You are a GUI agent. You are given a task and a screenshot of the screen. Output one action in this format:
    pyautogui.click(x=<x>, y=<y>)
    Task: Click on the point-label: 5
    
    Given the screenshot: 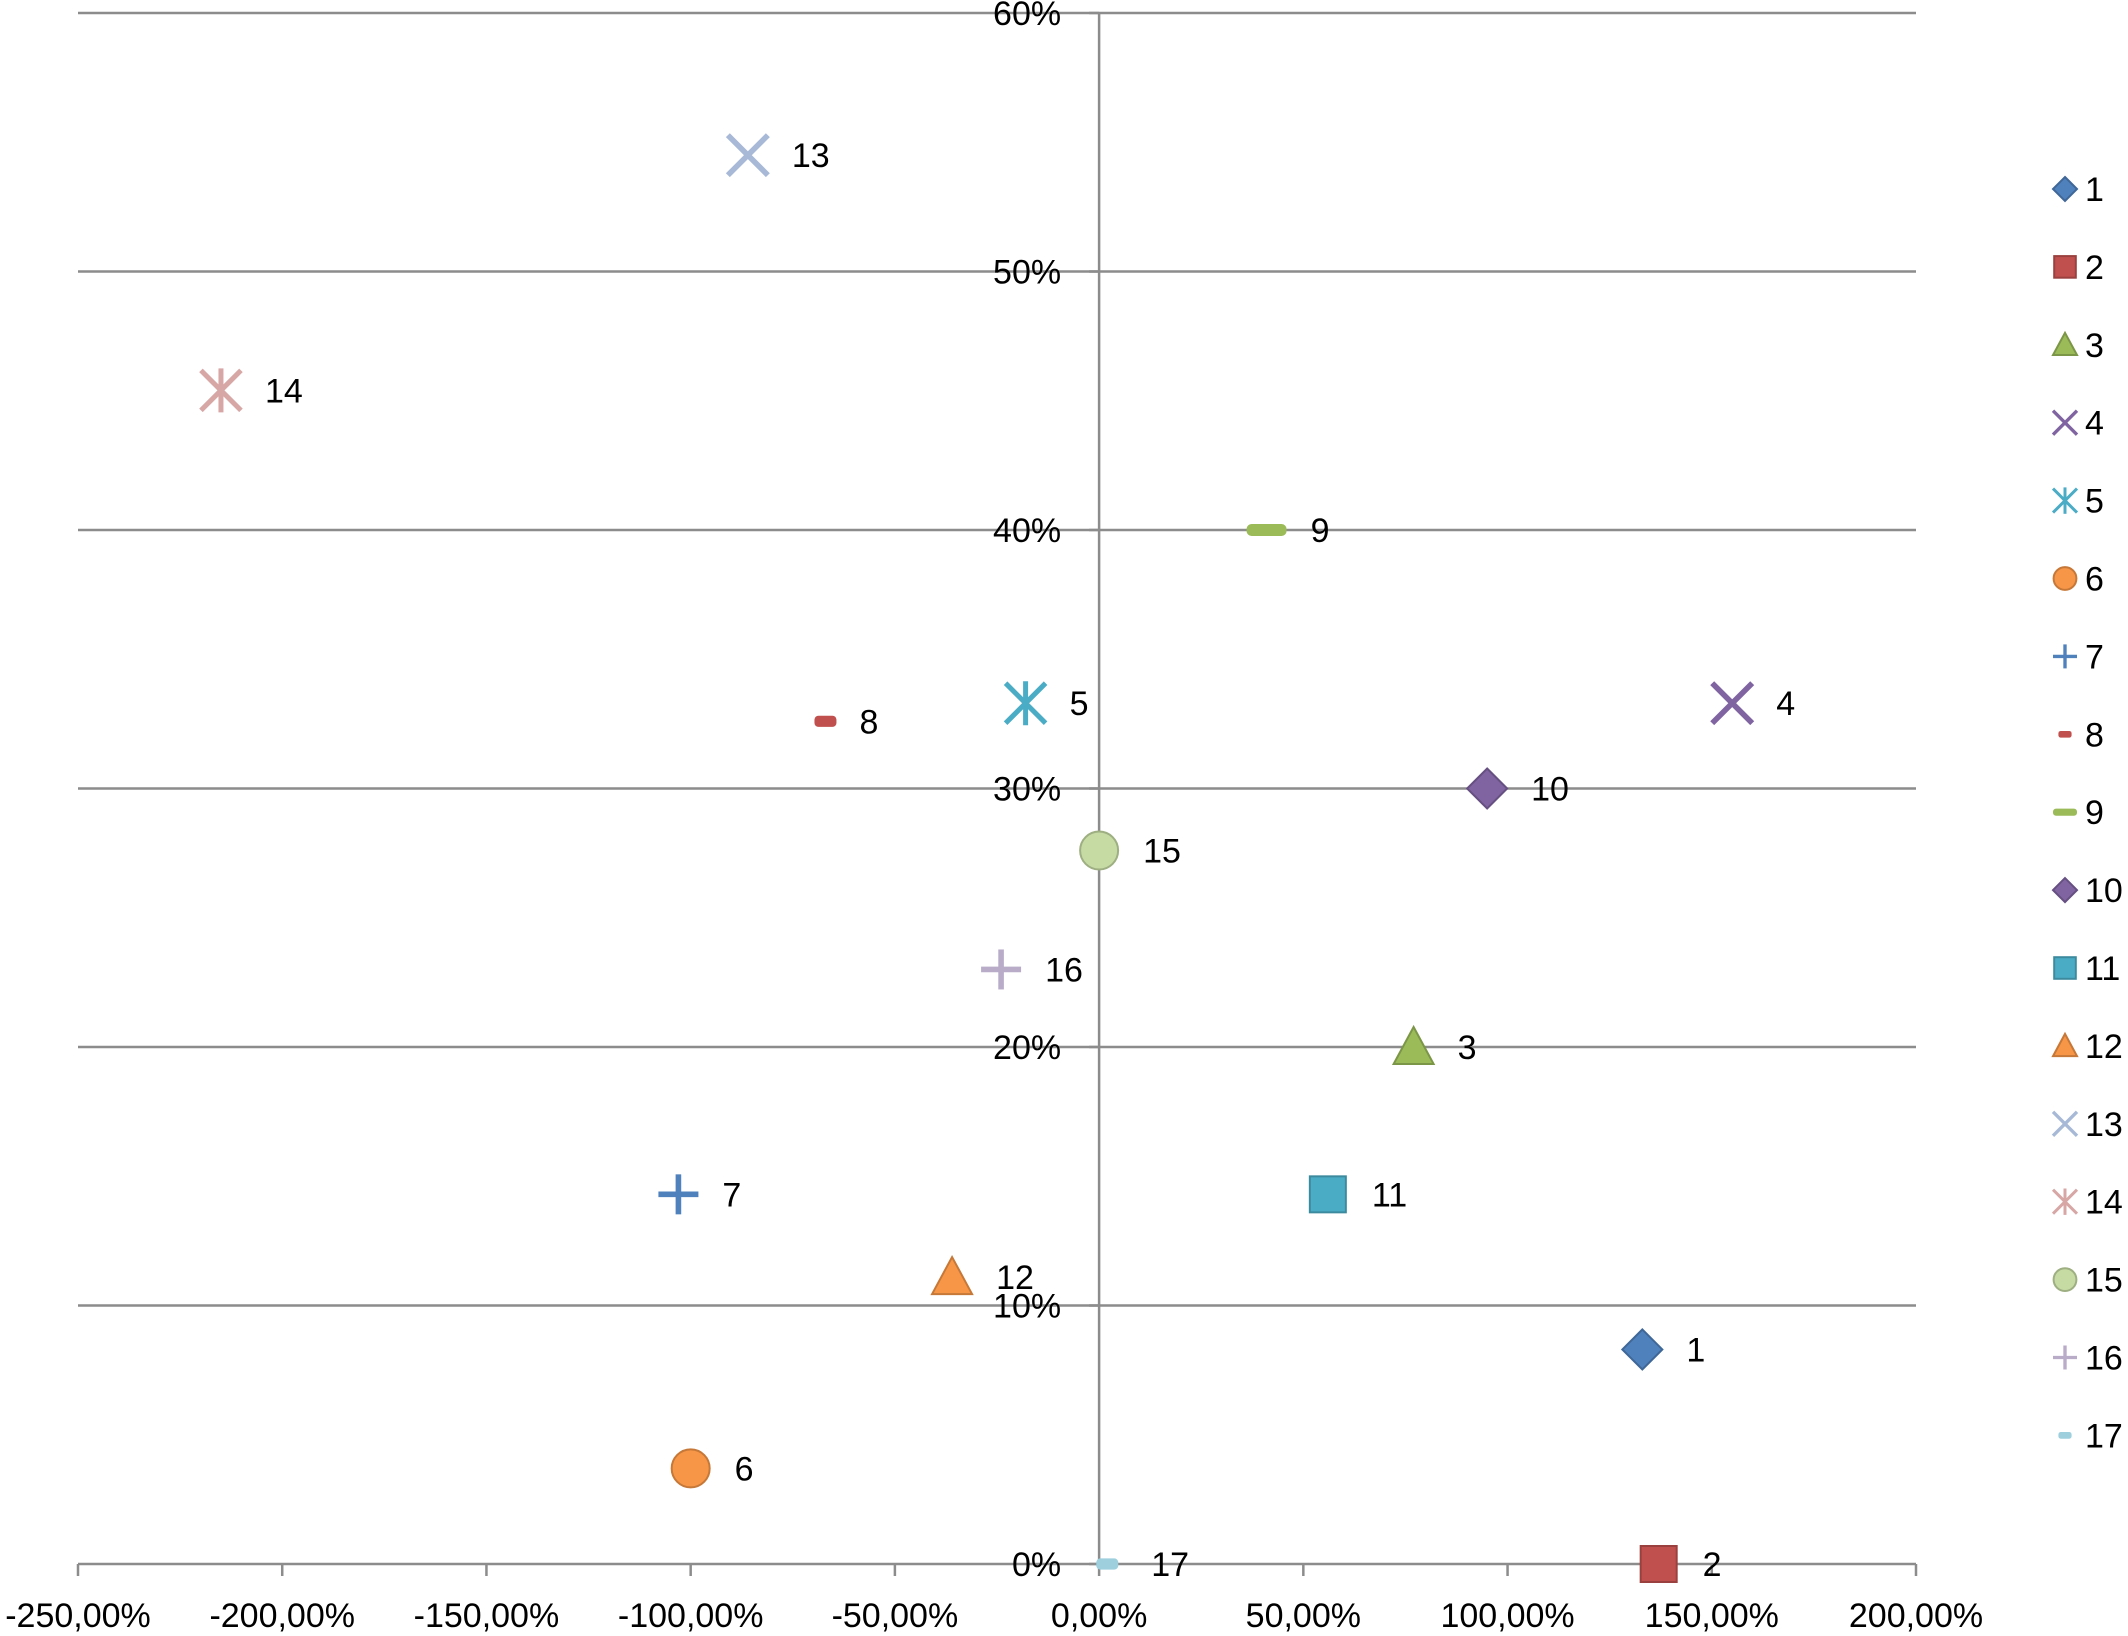 What is the action you would take?
    pyautogui.click(x=1079, y=704)
    